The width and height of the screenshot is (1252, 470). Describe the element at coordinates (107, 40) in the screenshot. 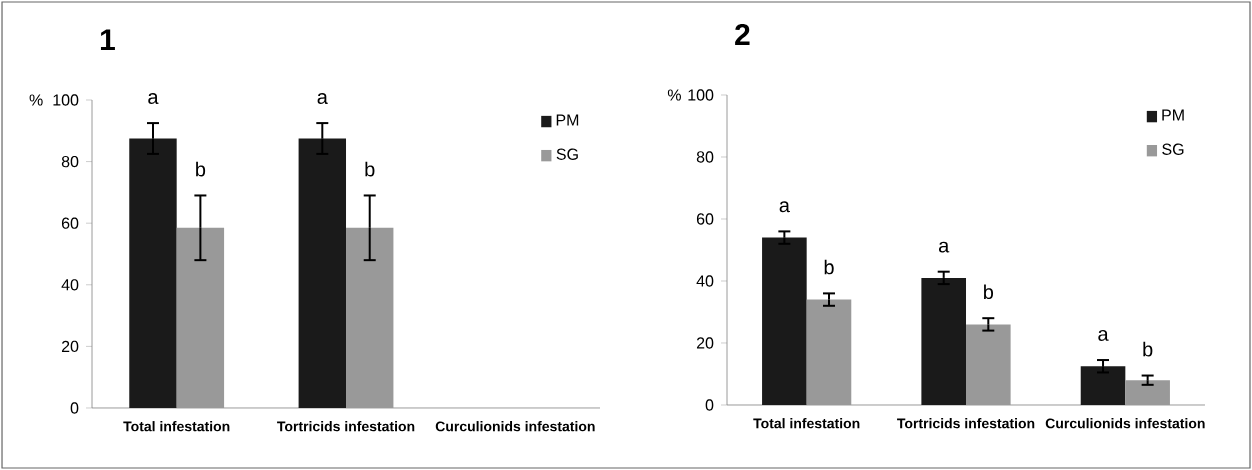

I see `chart-title: 1` at that location.